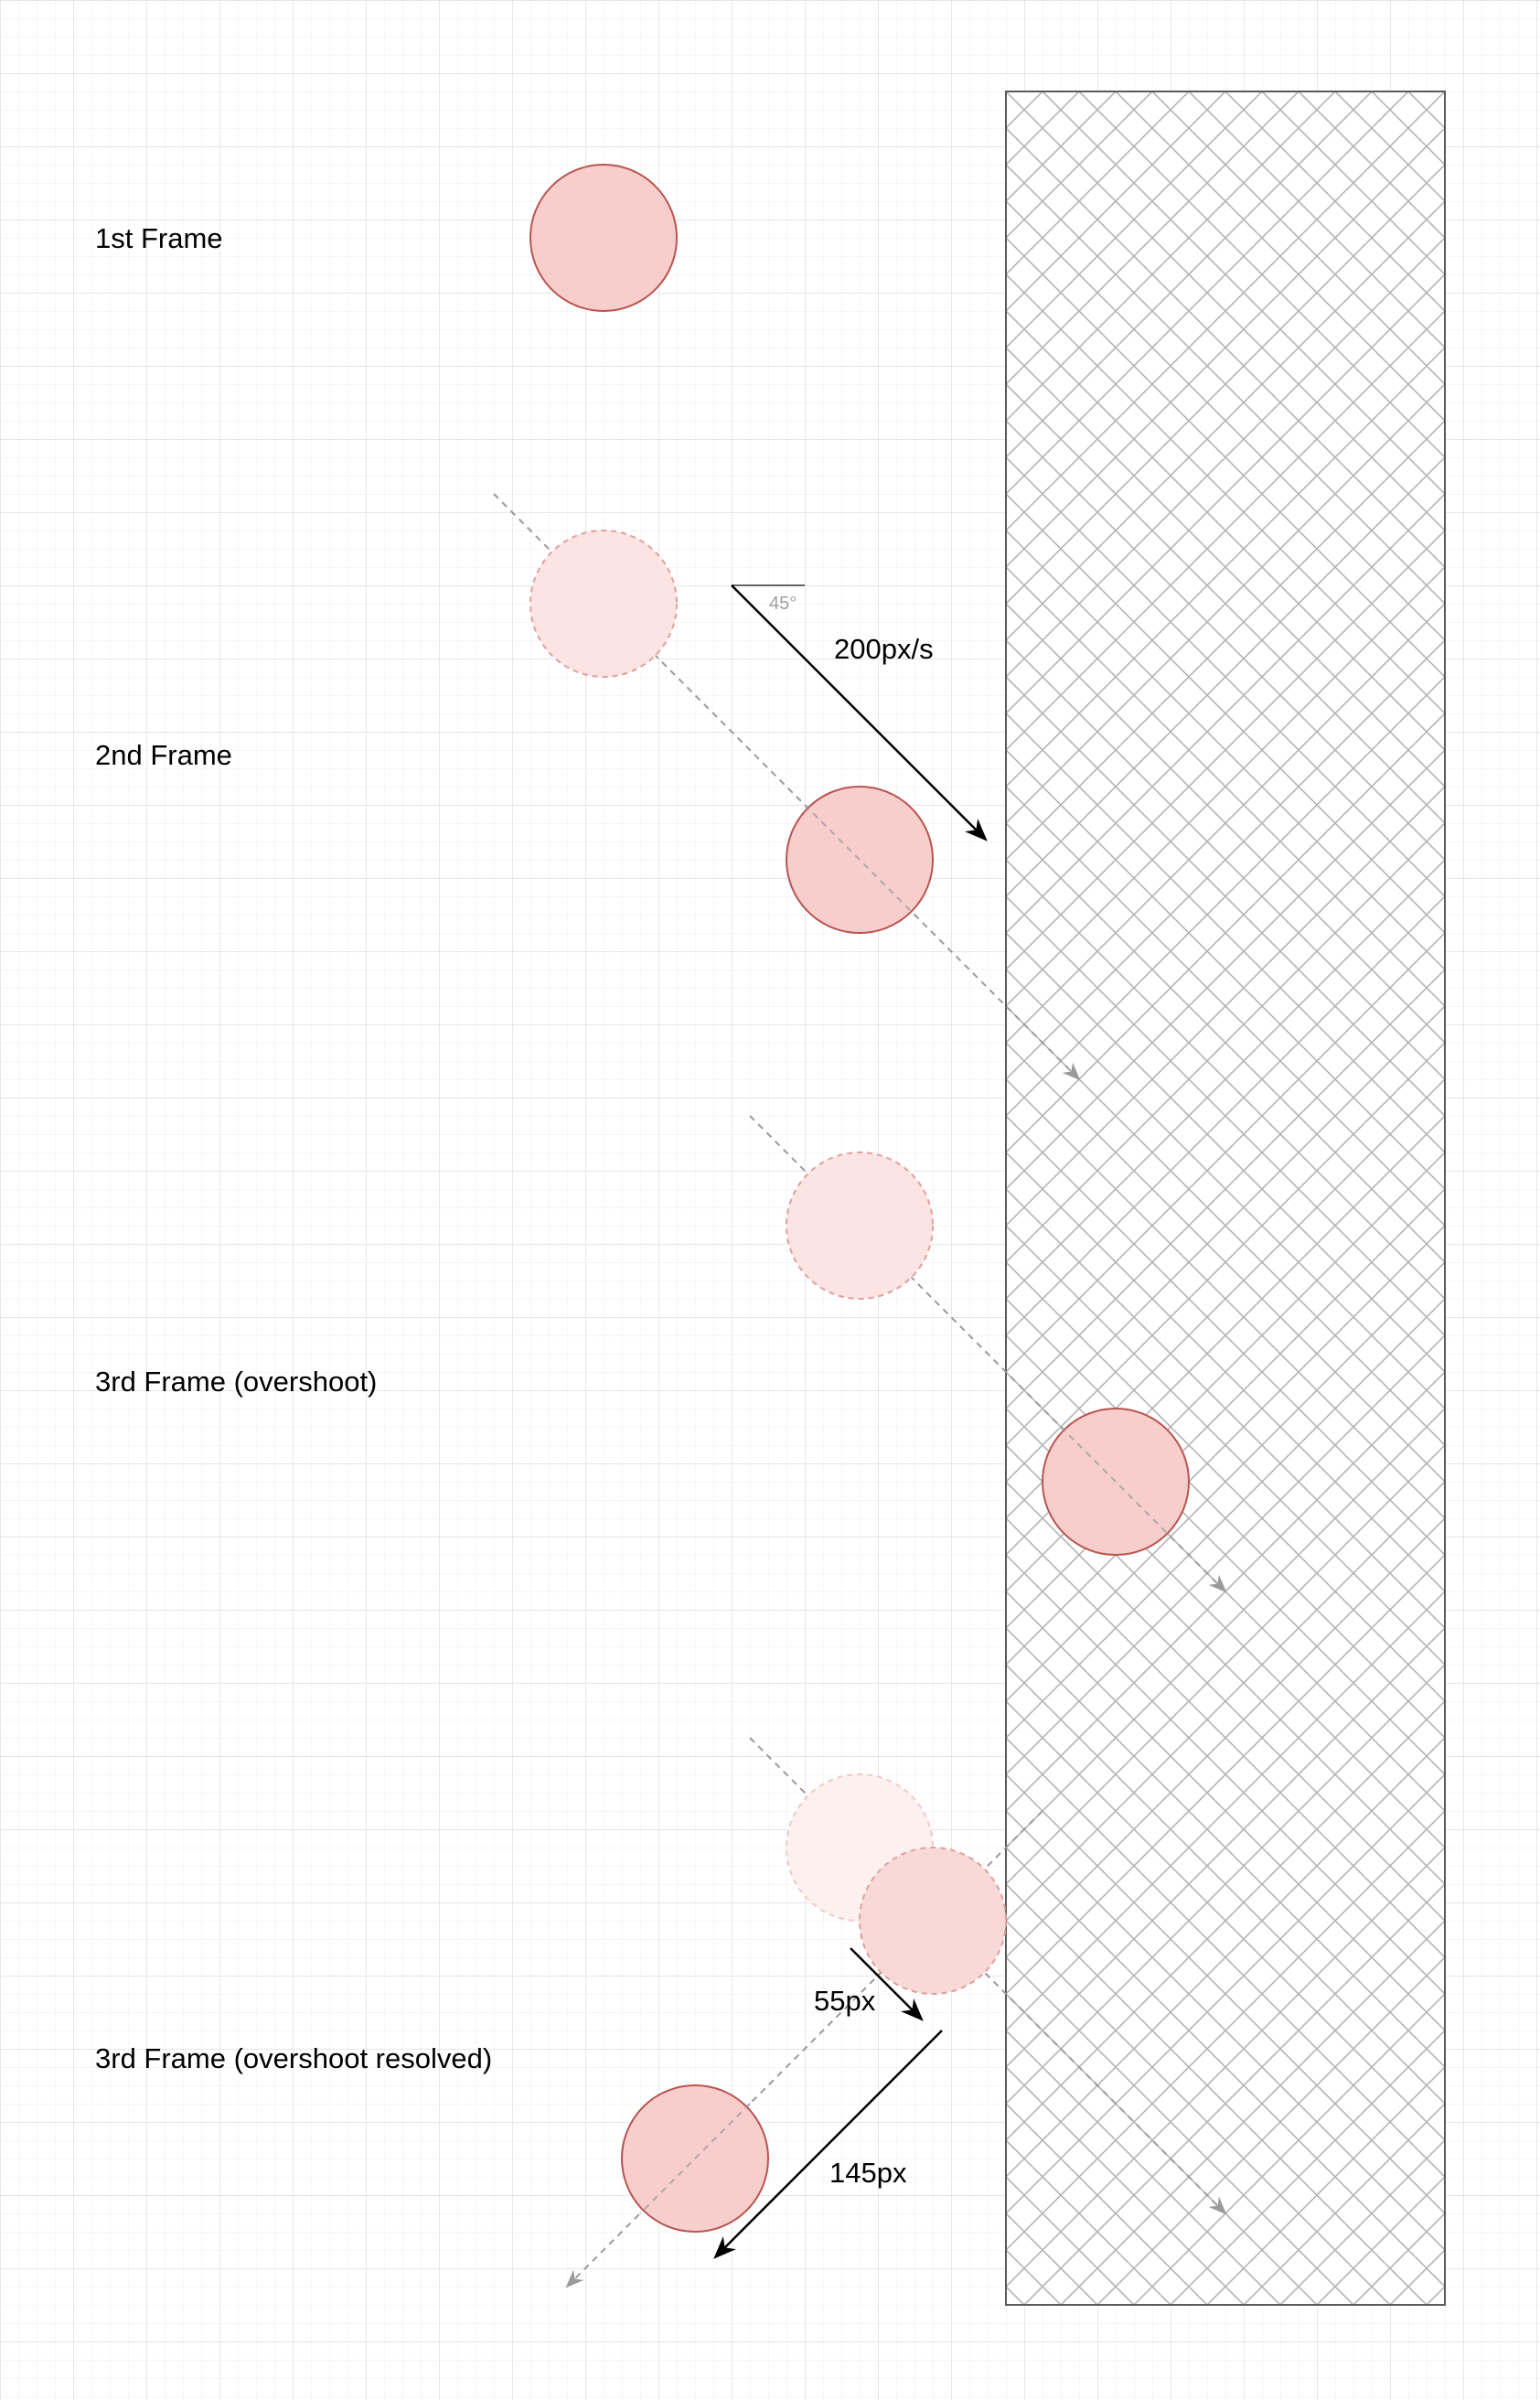 Image resolution: width=1540 pixels, height=2400 pixels. What do you see at coordinates (159, 238) in the screenshot?
I see `frame-label-1: 1st Frame` at bounding box center [159, 238].